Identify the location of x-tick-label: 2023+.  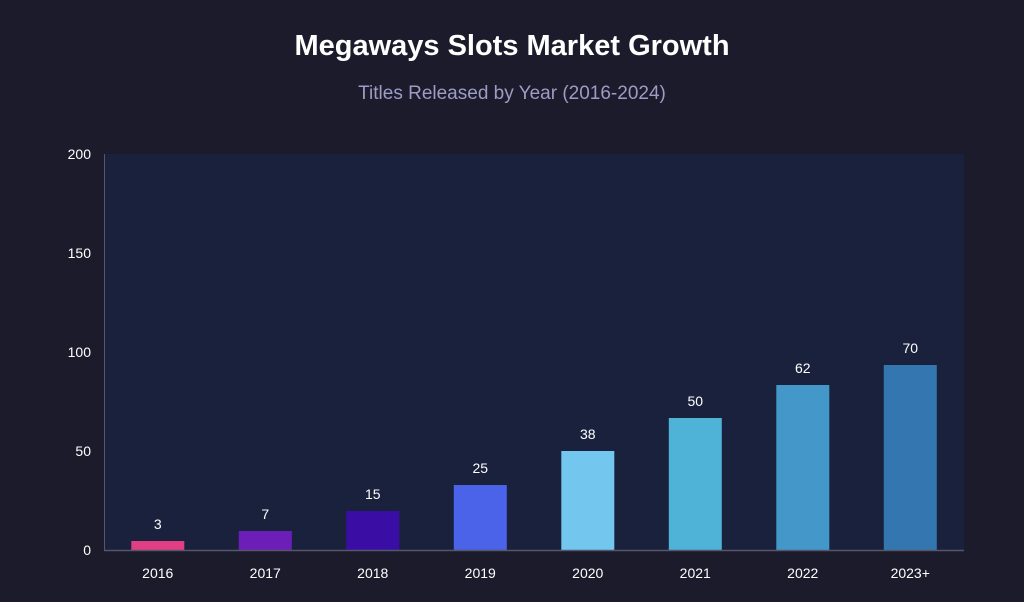
(910, 573).